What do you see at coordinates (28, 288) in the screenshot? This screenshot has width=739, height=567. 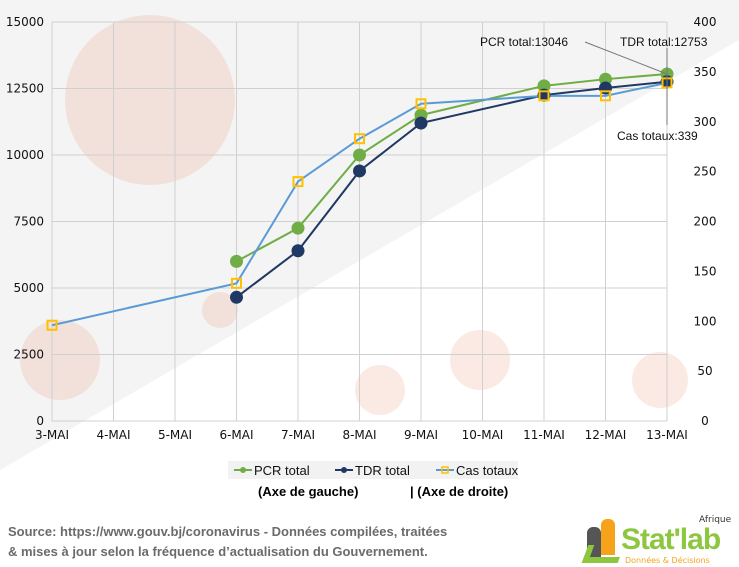 I see `y-left-tick-label: 5000` at bounding box center [28, 288].